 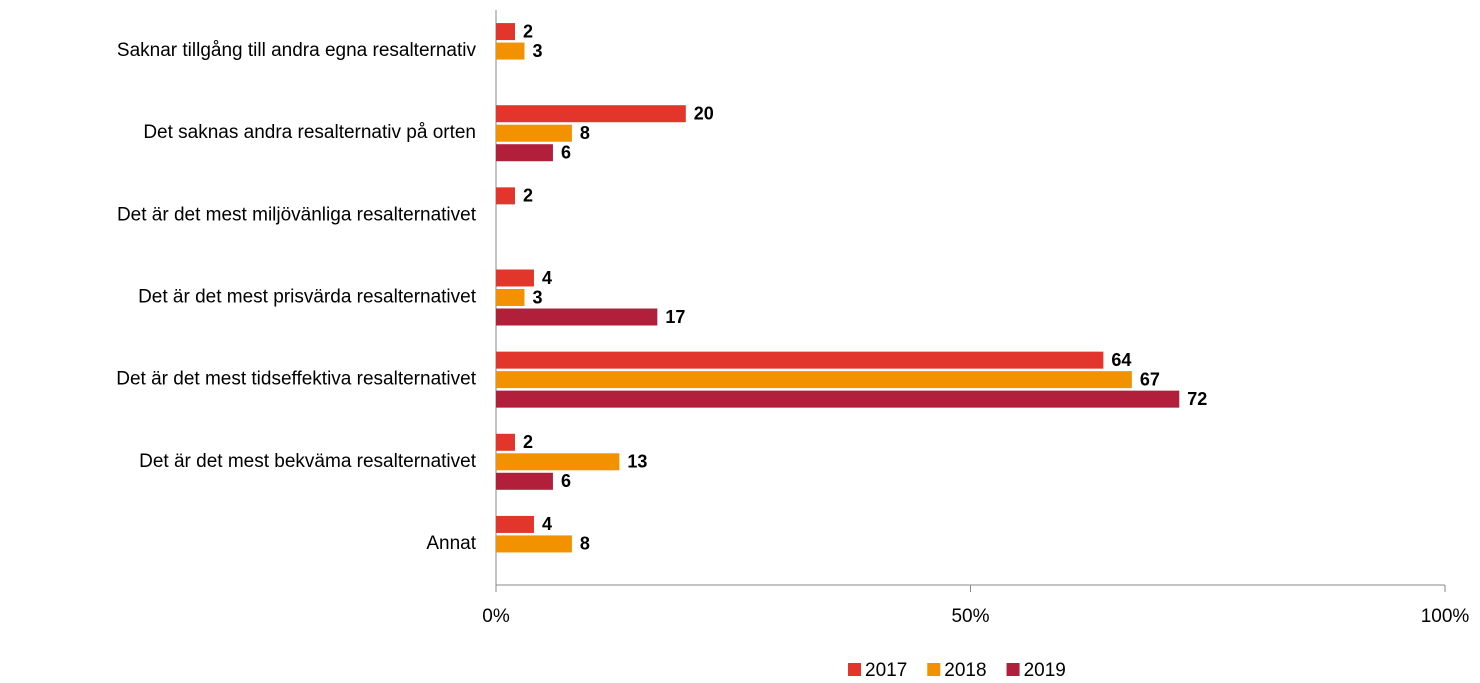 What do you see at coordinates (704, 113) in the screenshot?
I see `data-label: 20` at bounding box center [704, 113].